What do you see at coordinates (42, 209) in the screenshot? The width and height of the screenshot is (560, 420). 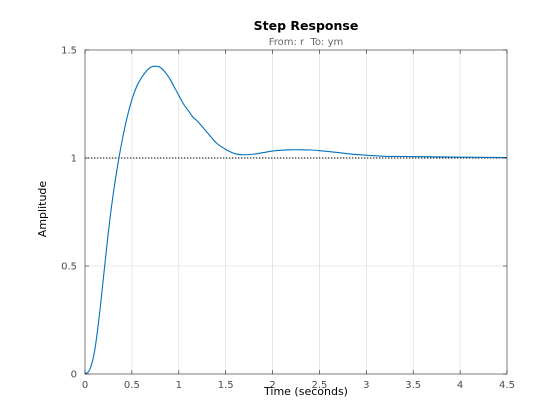 I see `y-axis-label: Amplitude` at bounding box center [42, 209].